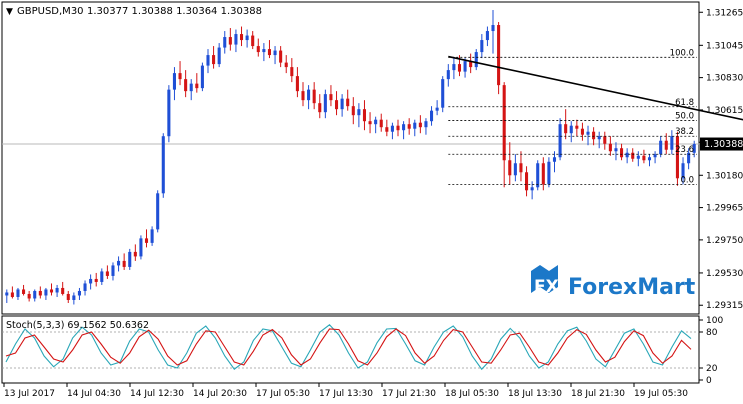 This screenshot has height=404, width=743. I want to click on fibonacci-layer: 100.0 61.8 50.0 38.2 23.6 0.0, so click(572, 117).